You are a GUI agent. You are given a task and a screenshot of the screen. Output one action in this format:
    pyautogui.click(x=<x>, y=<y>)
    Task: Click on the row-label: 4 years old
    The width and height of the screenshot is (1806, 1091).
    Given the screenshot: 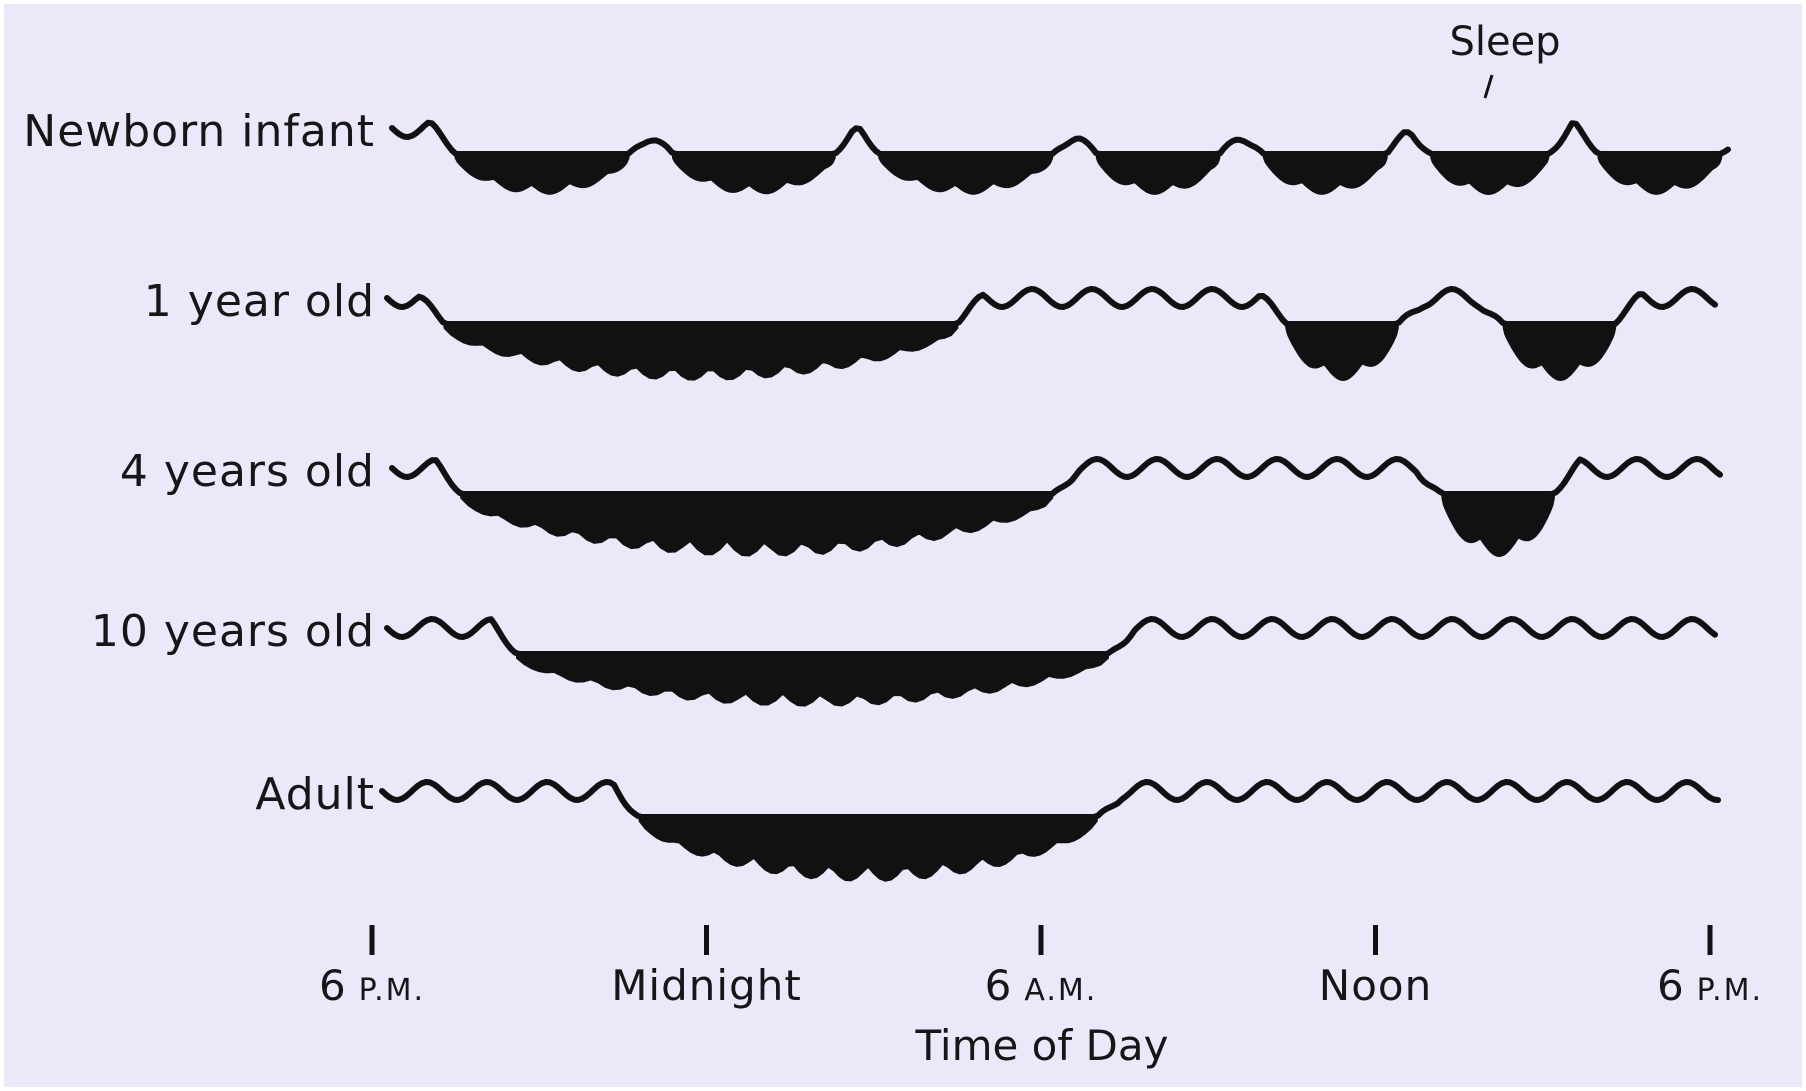 What is the action you would take?
    pyautogui.click(x=247, y=471)
    